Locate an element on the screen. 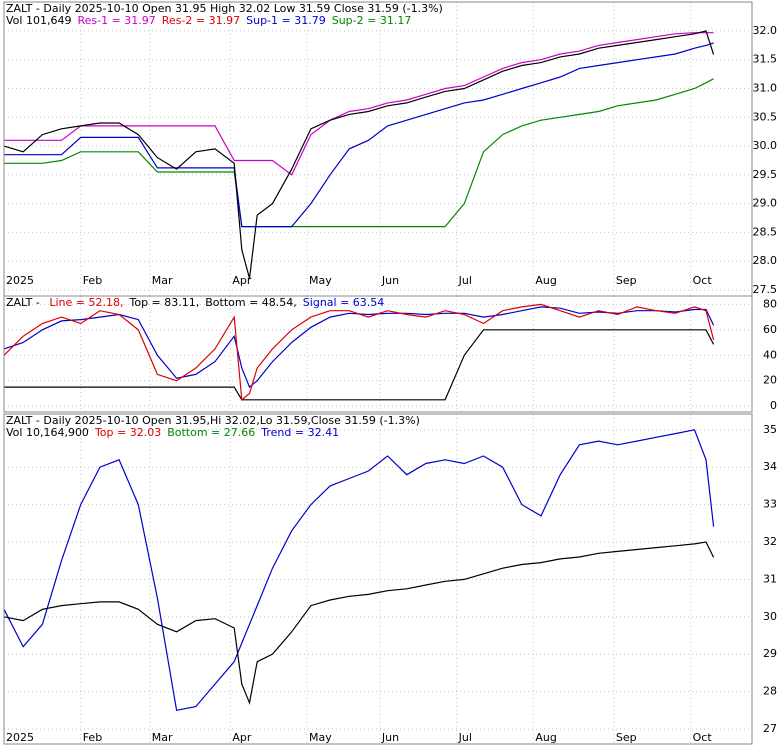 This screenshot has height=745, width=780. header-item: Bottom = 48.54, is located at coordinates (251, 302).